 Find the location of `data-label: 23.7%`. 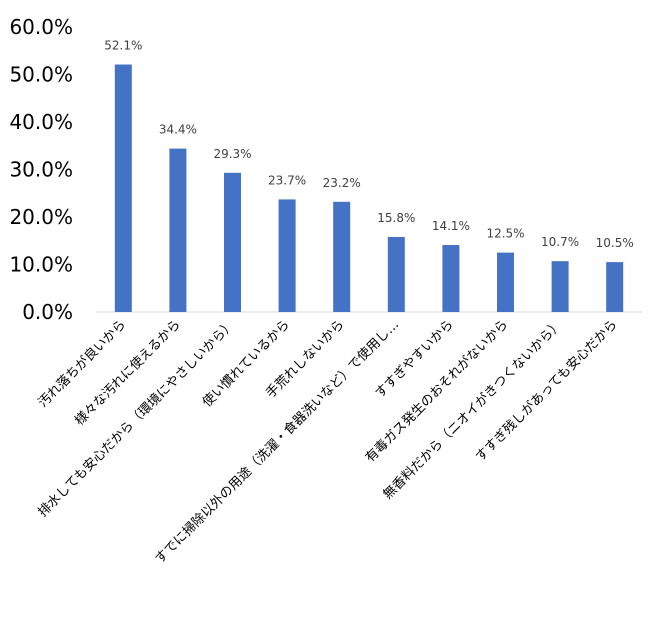

data-label: 23.7% is located at coordinates (287, 180).